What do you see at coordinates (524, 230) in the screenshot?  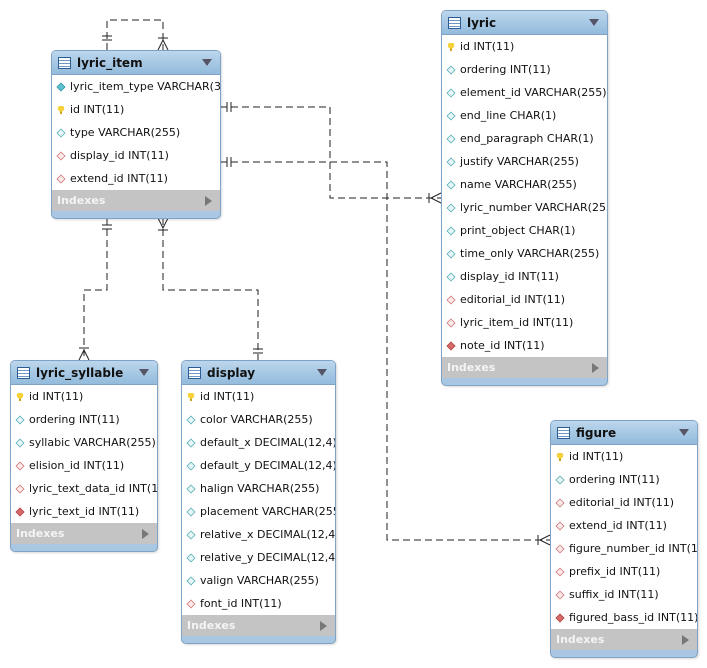 I see `column-row: print_object CHAR(1)` at bounding box center [524, 230].